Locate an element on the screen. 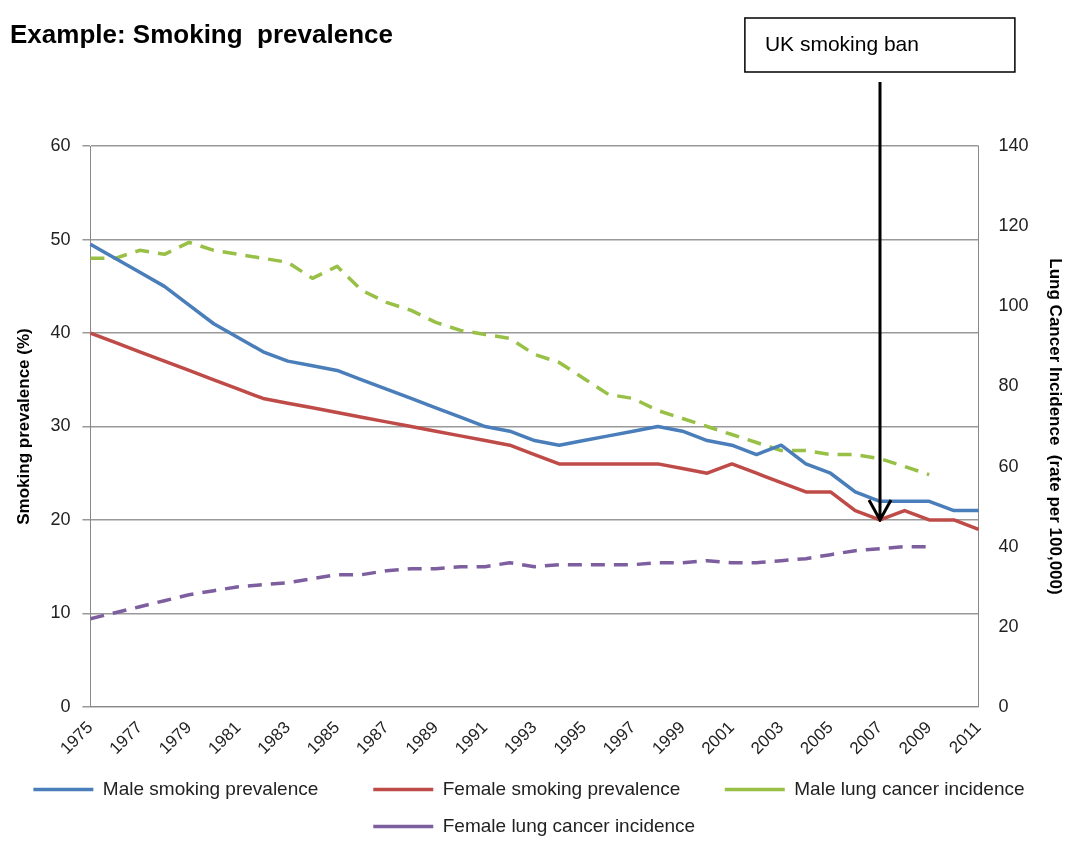 This screenshot has height=851, width=1079. legend-label: Male smoking prevalence is located at coordinates (229, 788).